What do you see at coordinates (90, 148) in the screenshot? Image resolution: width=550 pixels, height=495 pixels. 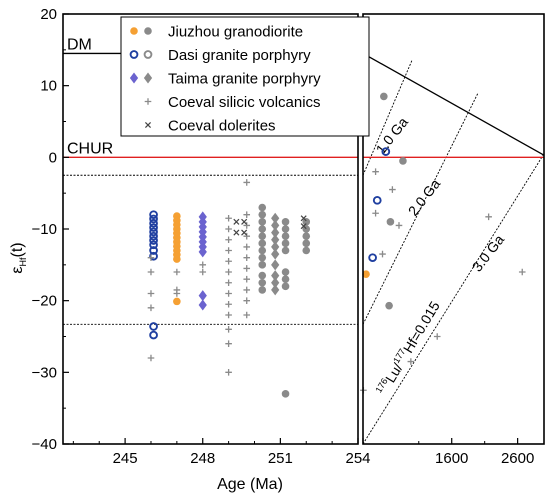 I see `ref-label-chur: CHUR` at bounding box center [90, 148].